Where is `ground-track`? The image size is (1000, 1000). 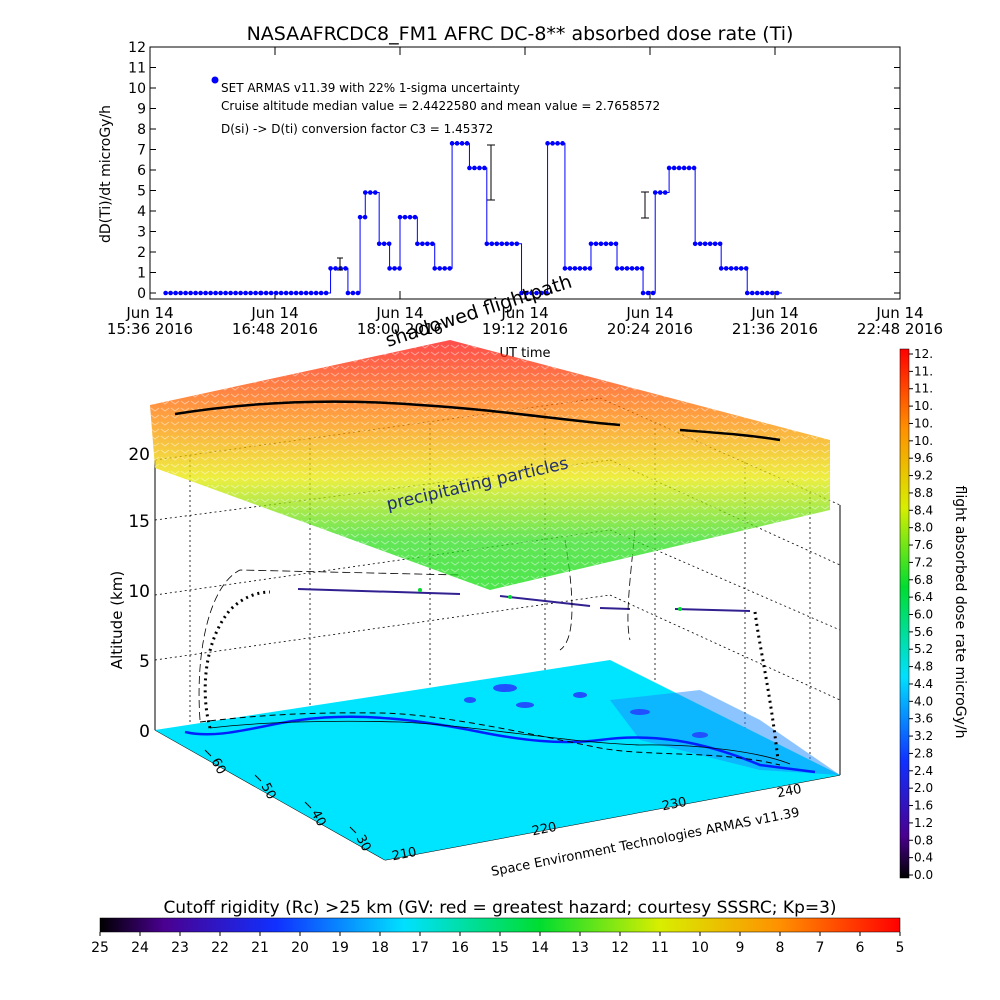
ground-track is located at coordinates (500, 742).